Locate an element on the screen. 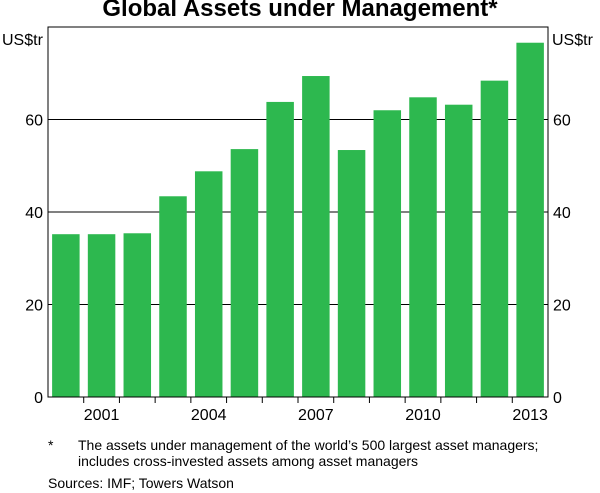 The height and width of the screenshot is (493, 600). x-tick-label-2010: 2010 is located at coordinates (423, 415).